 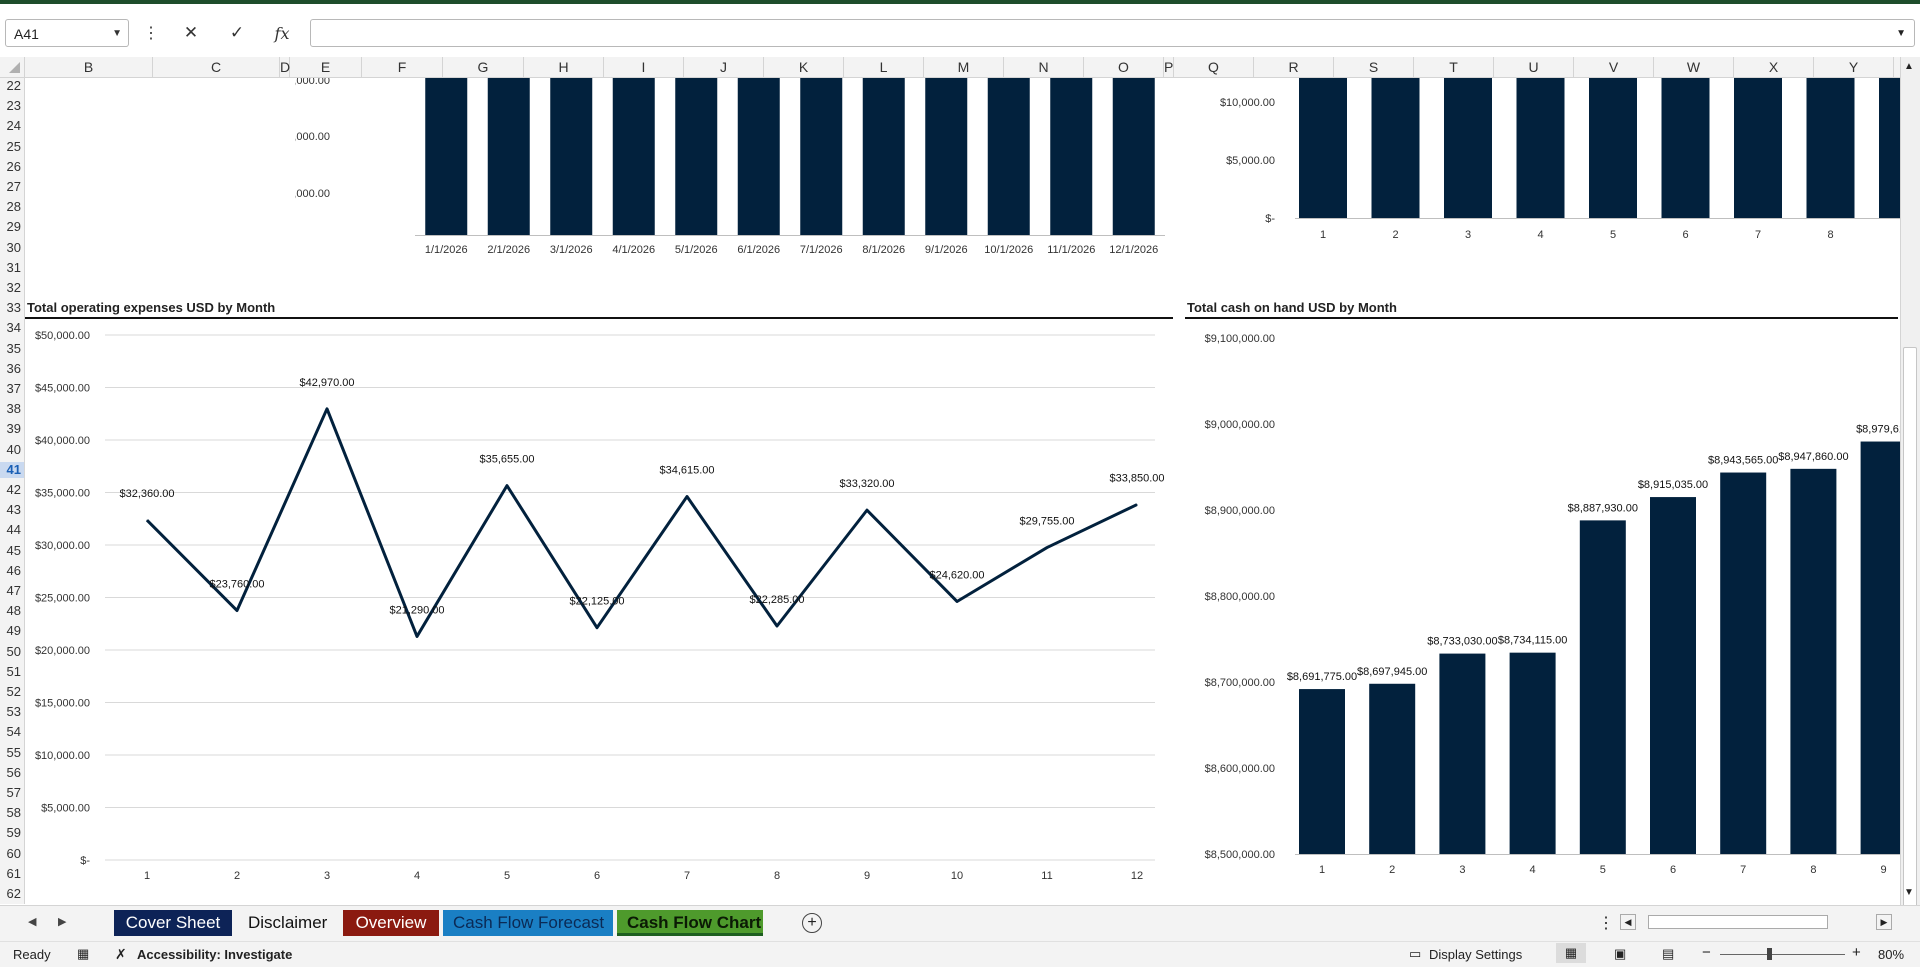 What do you see at coordinates (12, 894) in the screenshot?
I see `row-header-62: 62` at bounding box center [12, 894].